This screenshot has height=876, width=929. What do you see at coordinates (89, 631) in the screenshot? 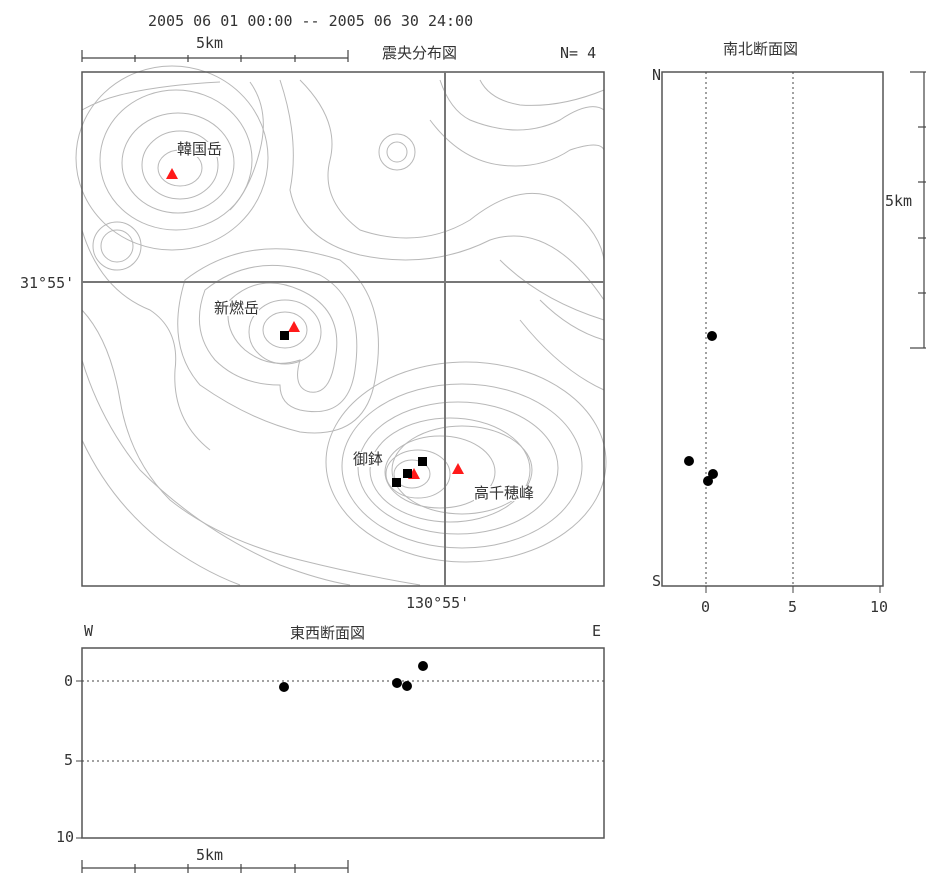
I see `ew-west-label: W` at bounding box center [89, 631].